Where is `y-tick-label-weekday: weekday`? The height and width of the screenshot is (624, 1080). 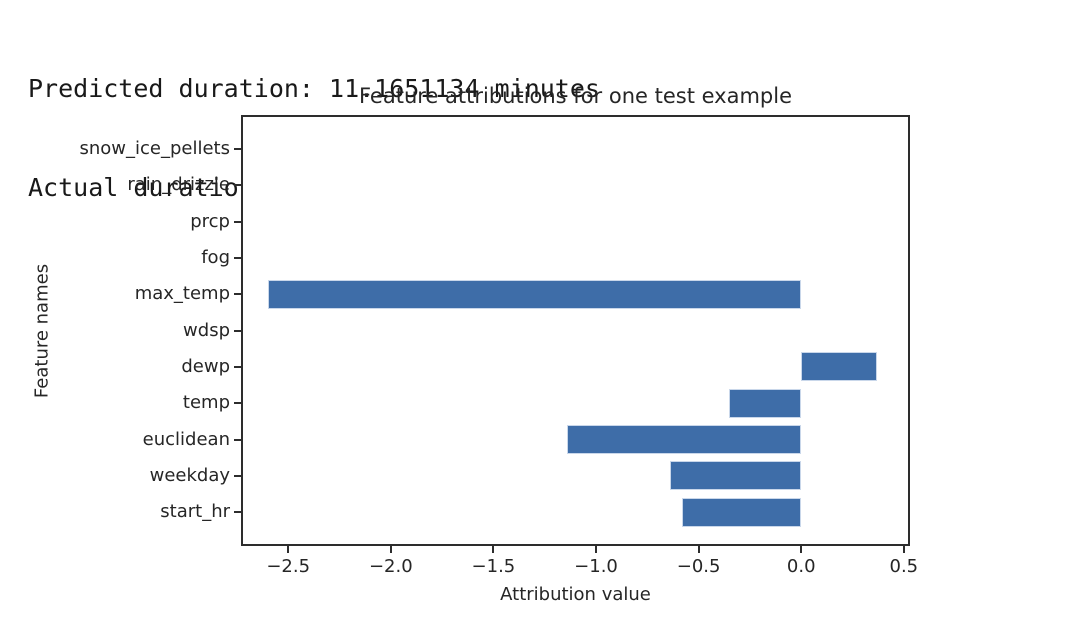
y-tick-label-weekday: weekday is located at coordinates (189, 475).